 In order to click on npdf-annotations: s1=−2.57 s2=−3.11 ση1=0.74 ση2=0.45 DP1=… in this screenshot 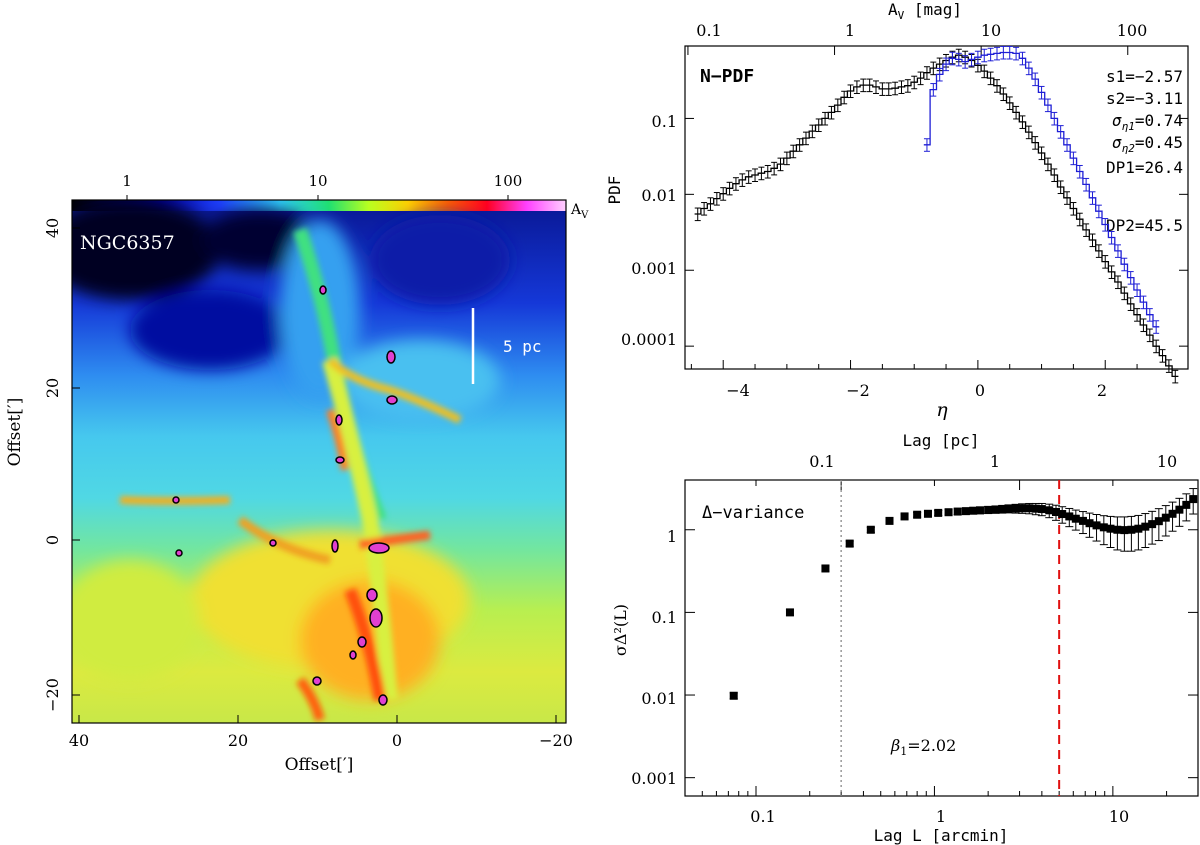, I will do `click(1144, 151)`.